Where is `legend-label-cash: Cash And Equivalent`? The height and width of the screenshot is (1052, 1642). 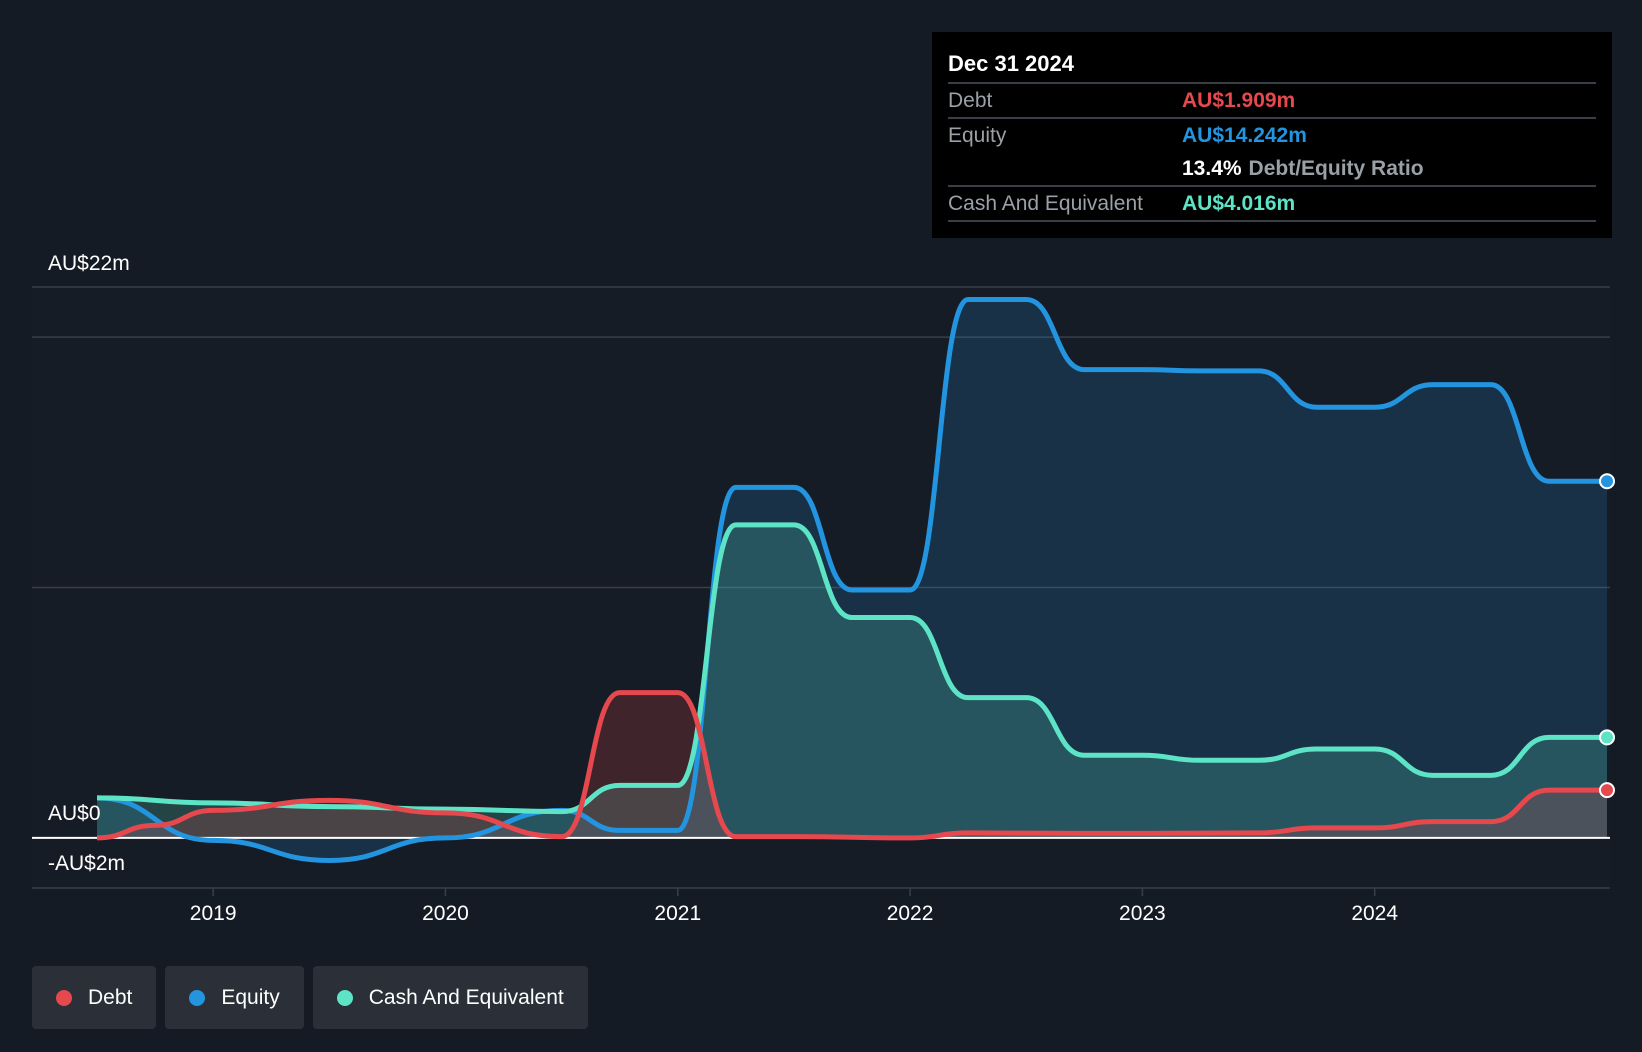
legend-label-cash: Cash And Equivalent is located at coordinates (466, 997).